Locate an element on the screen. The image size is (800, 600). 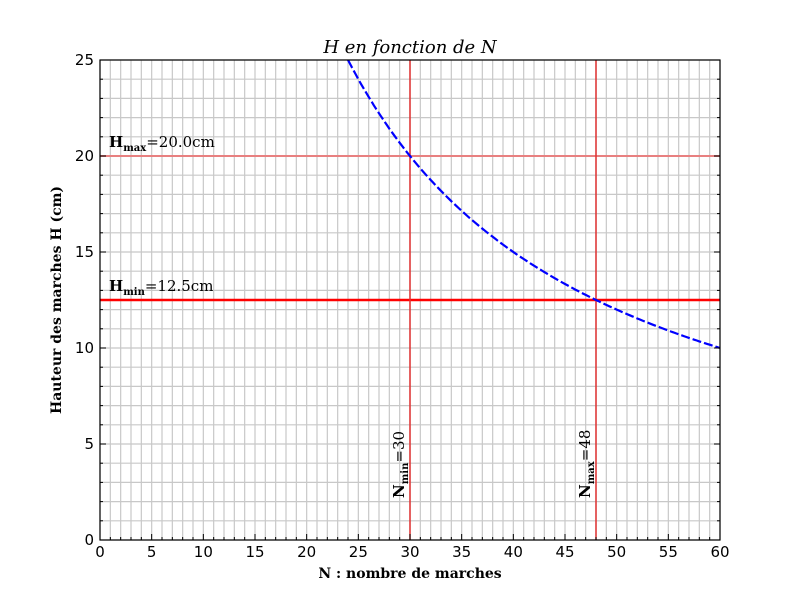
y-axis-label: Hauteur des marches H (cm) is located at coordinates (57, 300).